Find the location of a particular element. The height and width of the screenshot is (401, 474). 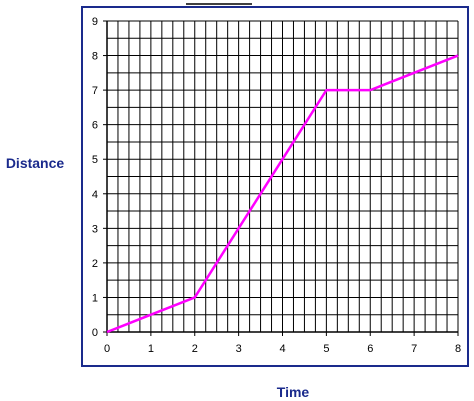

y-axis-title: Distance is located at coordinates (35, 163).